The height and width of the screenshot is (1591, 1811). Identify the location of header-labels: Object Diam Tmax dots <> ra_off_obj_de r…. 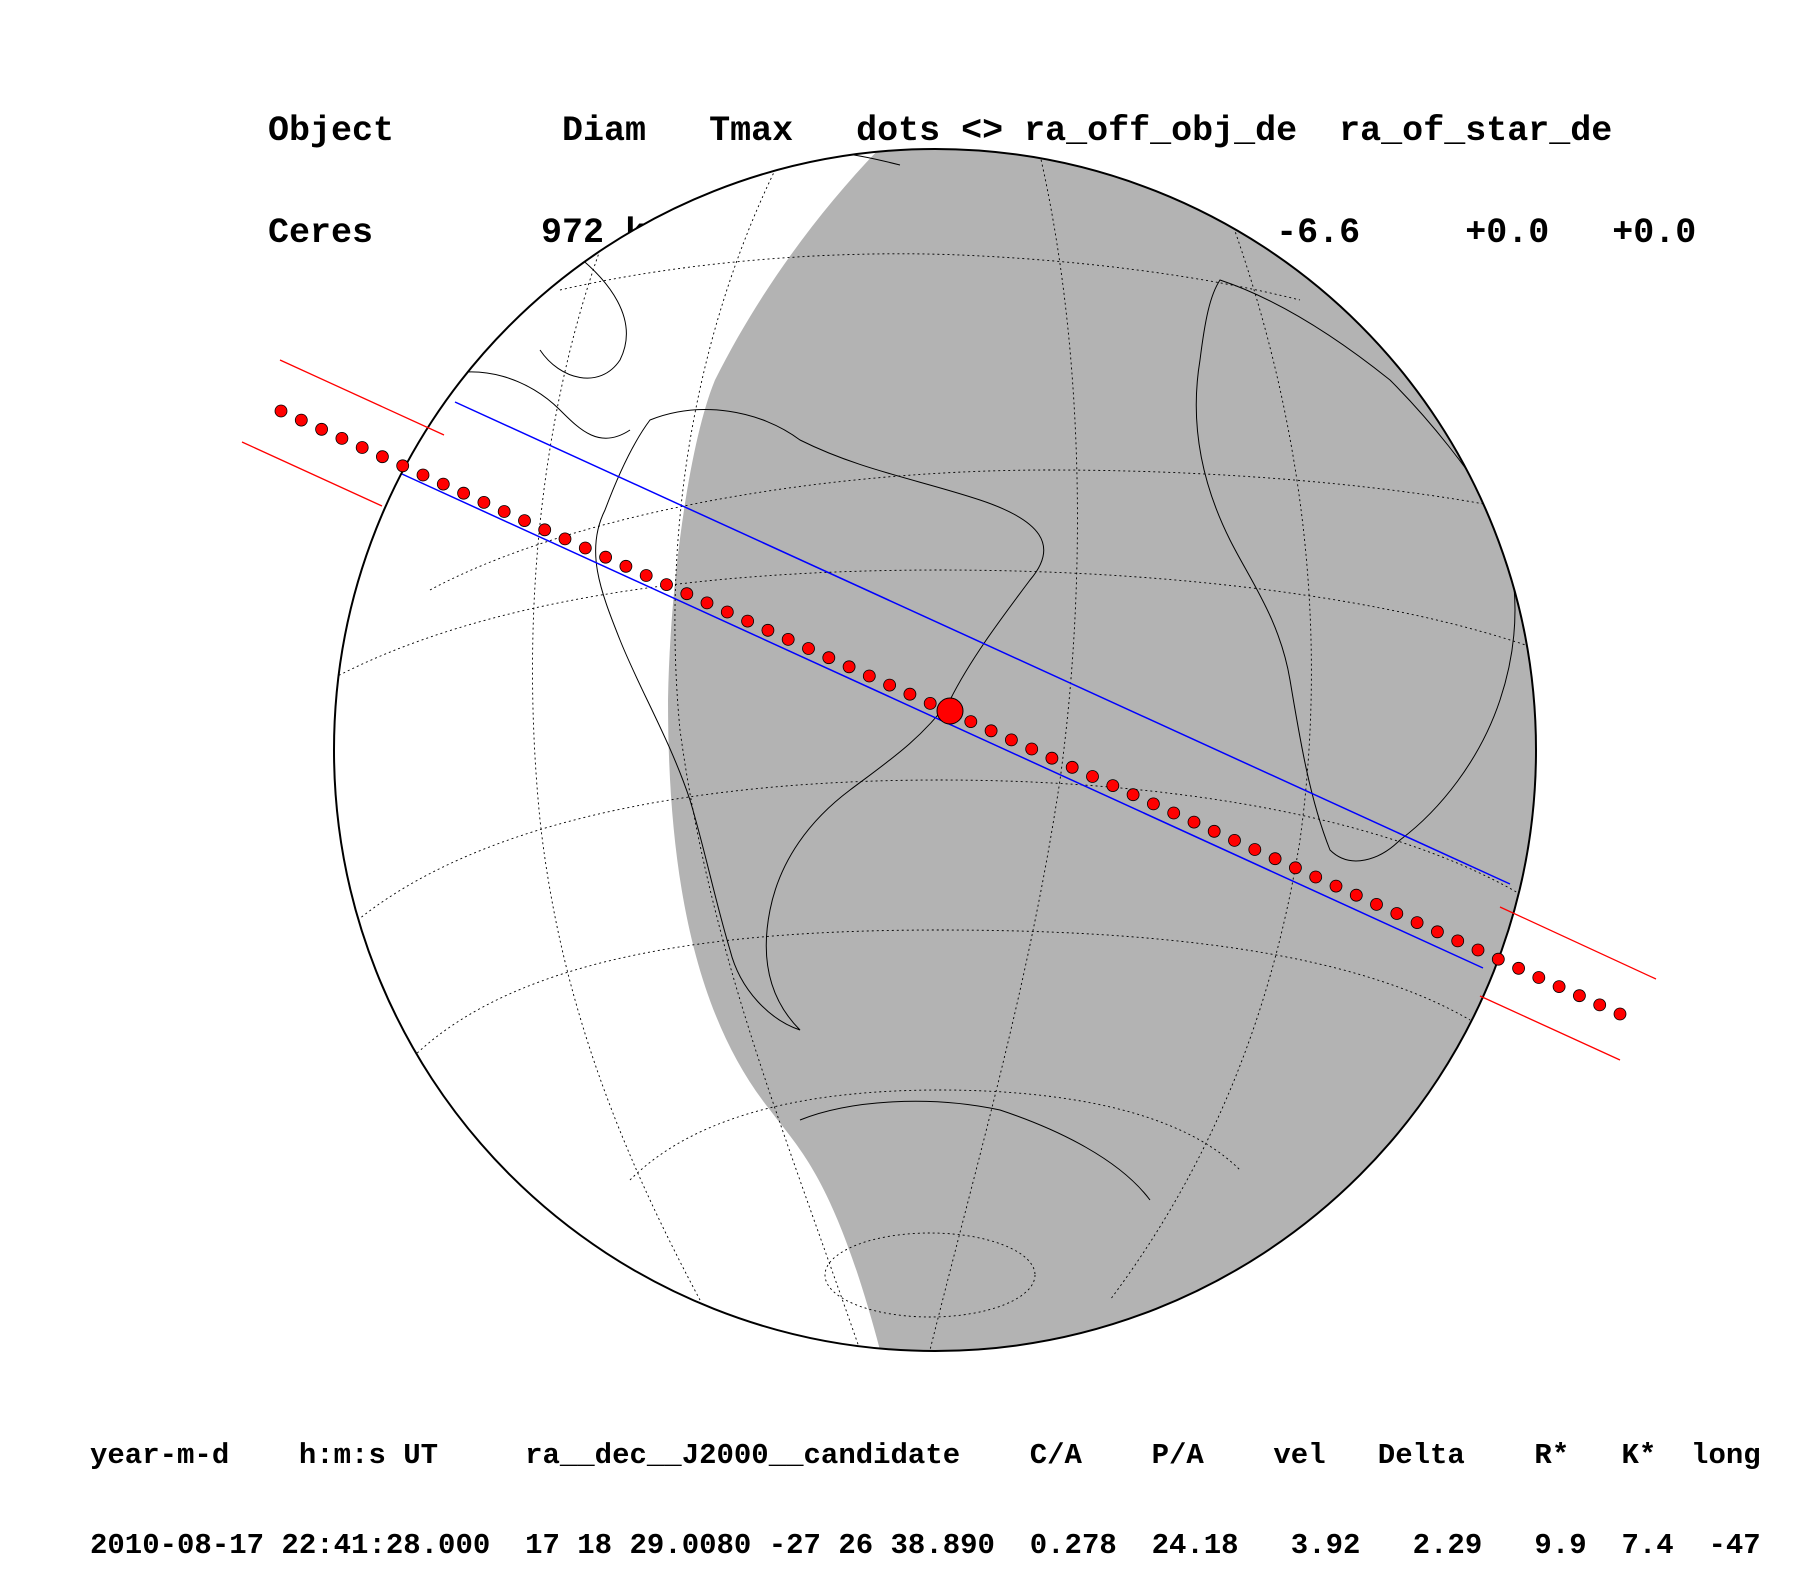
(940, 131).